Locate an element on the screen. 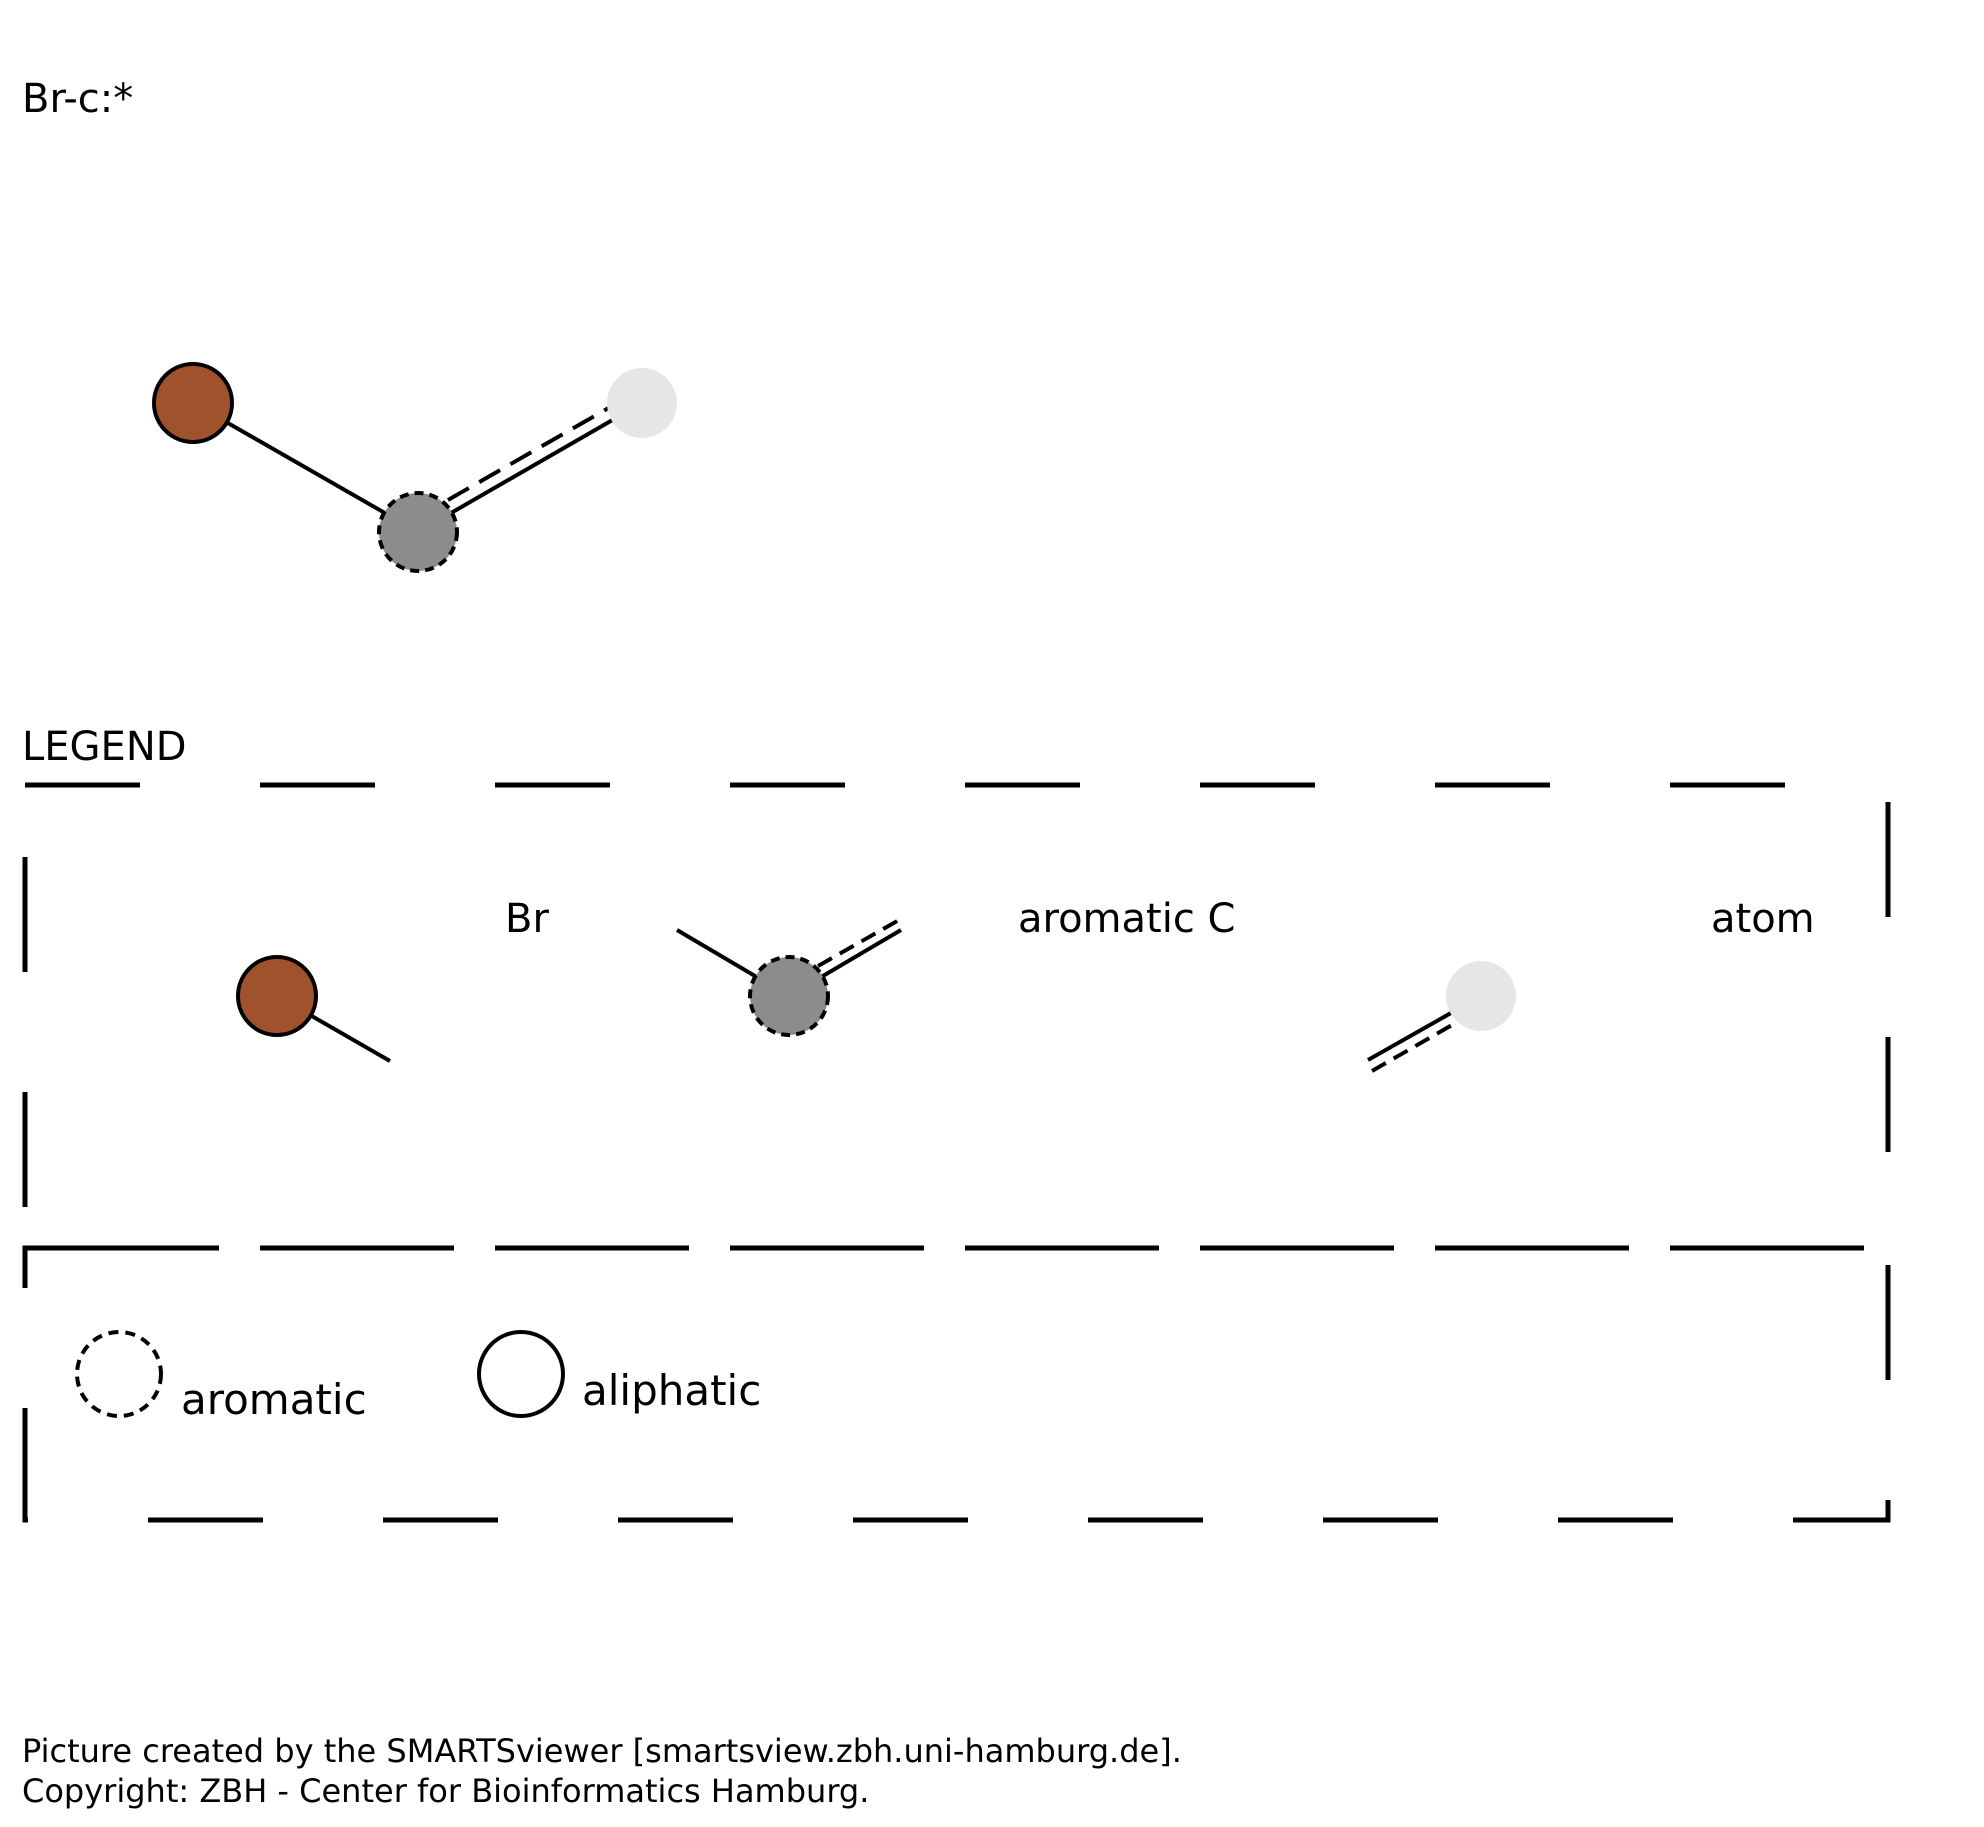 This screenshot has height=1827, width=1984. legend-aliphatic-key: aliphatic is located at coordinates (619, 1374).